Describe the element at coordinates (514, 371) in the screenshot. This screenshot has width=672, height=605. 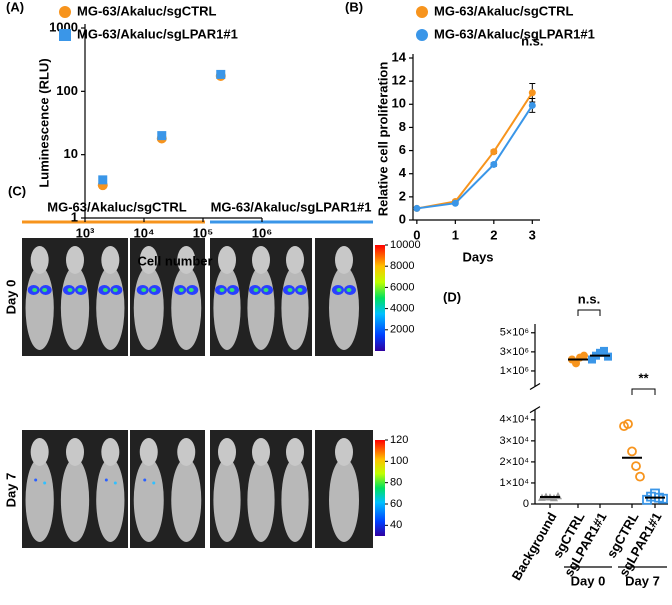
I see `y-tick-label: 1×10⁶` at that location.